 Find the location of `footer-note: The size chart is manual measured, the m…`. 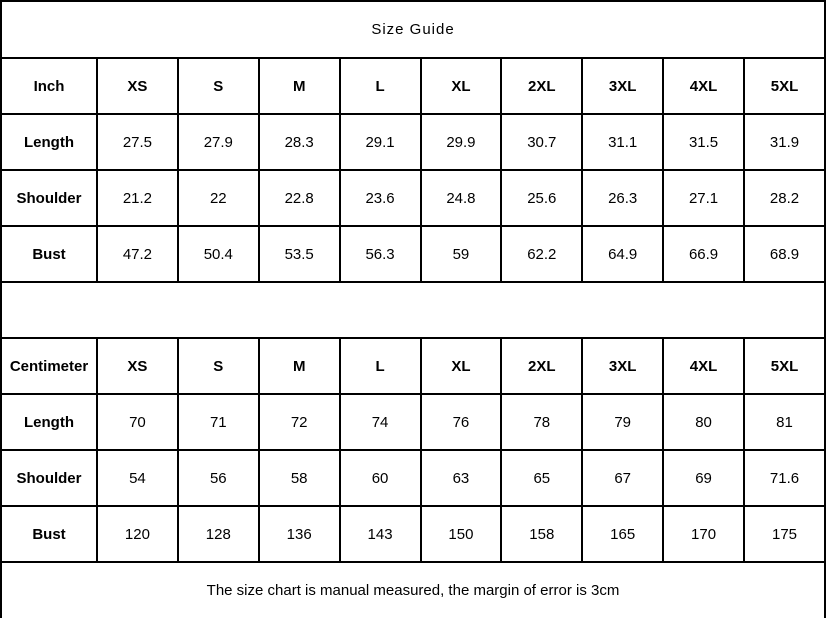

footer-note: The size chart is manual measured, the m… is located at coordinates (413, 589).